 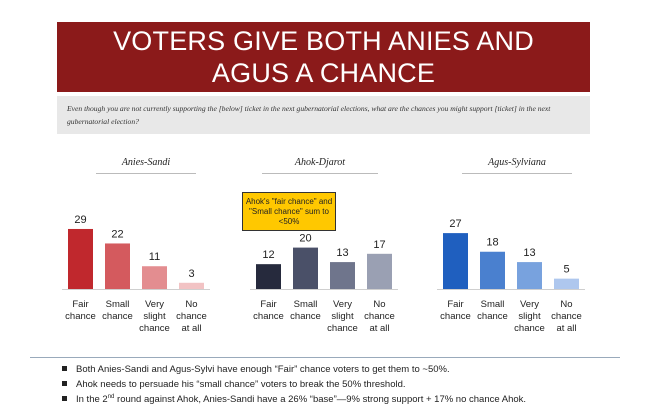 I want to click on data-label: 12, so click(x=268, y=255).